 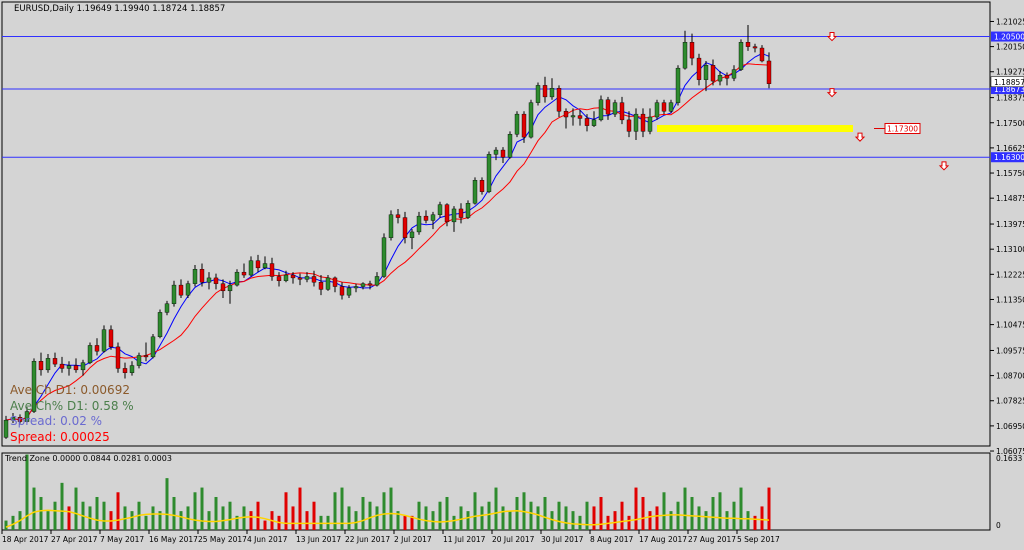 What do you see at coordinates (755, 128) in the screenshot?
I see `support-zone` at bounding box center [755, 128].